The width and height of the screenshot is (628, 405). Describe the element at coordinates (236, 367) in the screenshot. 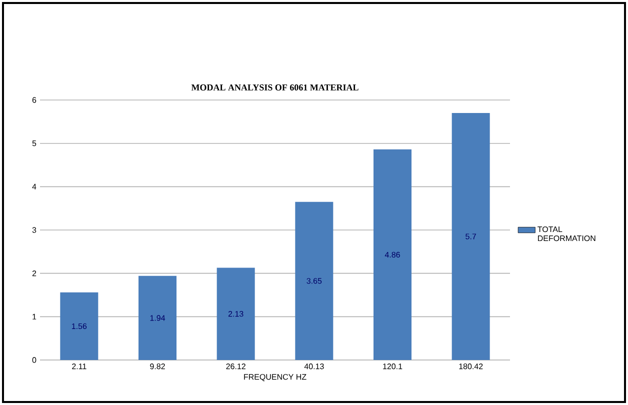

I see `x-tick-label: 26.12` at that location.